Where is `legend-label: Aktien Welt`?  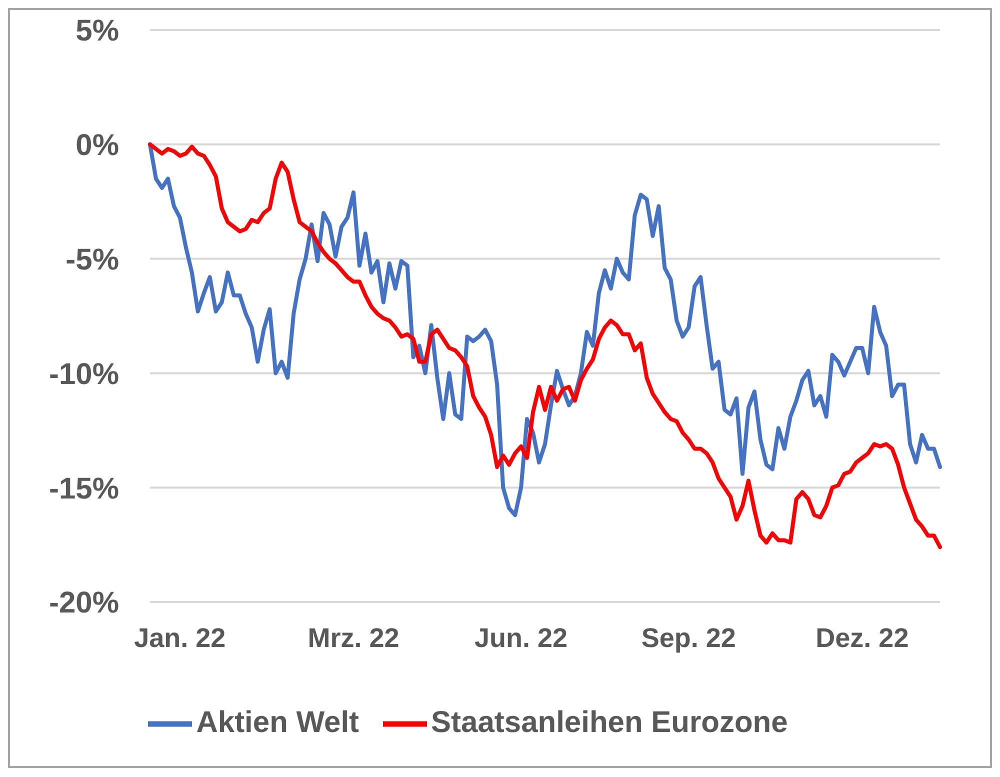
legend-label: Aktien Welt is located at coordinates (278, 722).